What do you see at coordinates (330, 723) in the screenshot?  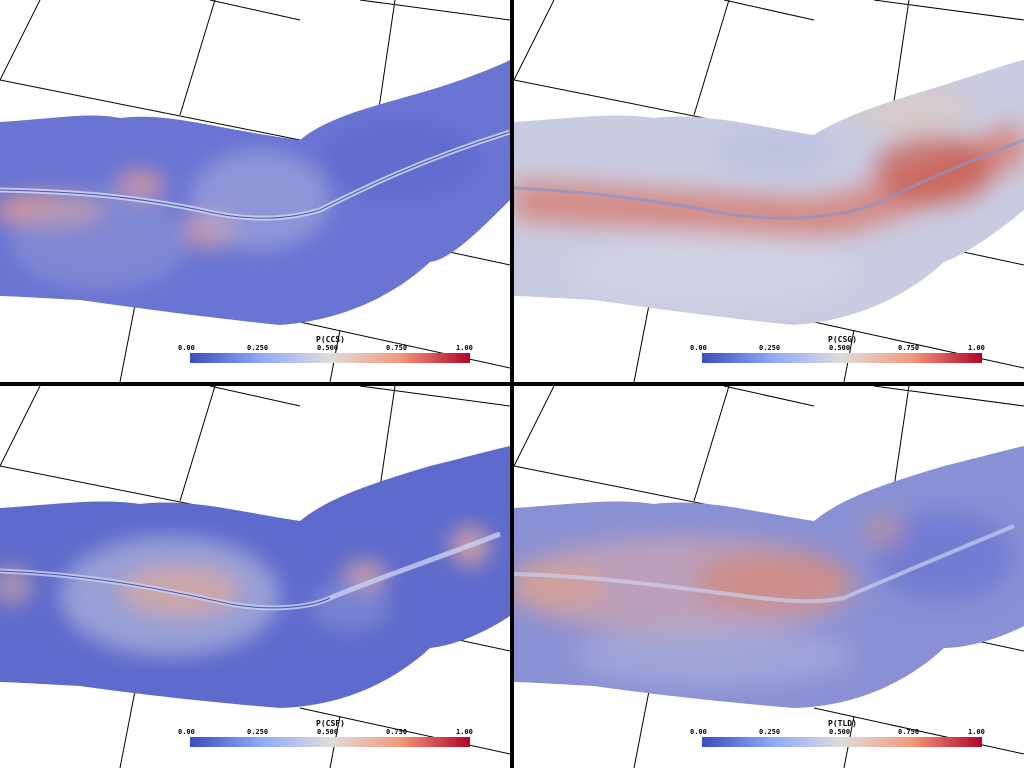 I see `colorbar-title: P(CSF)` at bounding box center [330, 723].